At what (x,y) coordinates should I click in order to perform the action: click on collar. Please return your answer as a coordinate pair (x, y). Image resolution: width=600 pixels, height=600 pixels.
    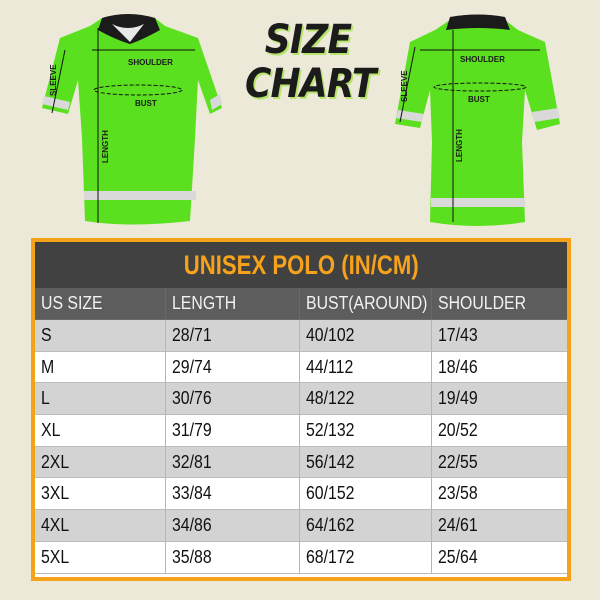
    Looking at the image, I should click on (478, 22).